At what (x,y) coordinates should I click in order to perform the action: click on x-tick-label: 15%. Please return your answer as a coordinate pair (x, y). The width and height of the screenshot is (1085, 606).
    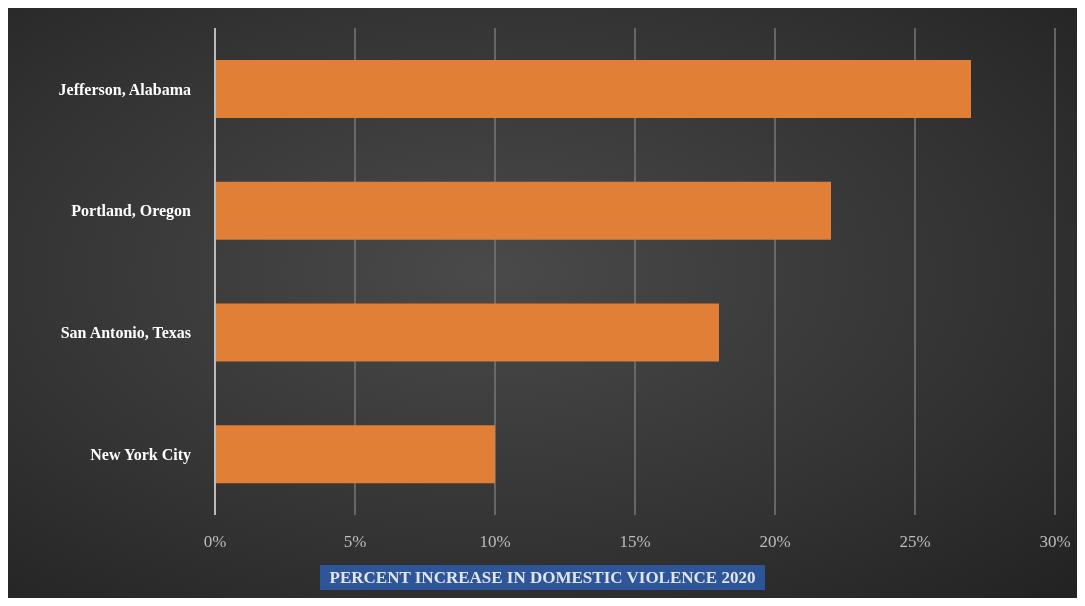
    Looking at the image, I should click on (635, 542).